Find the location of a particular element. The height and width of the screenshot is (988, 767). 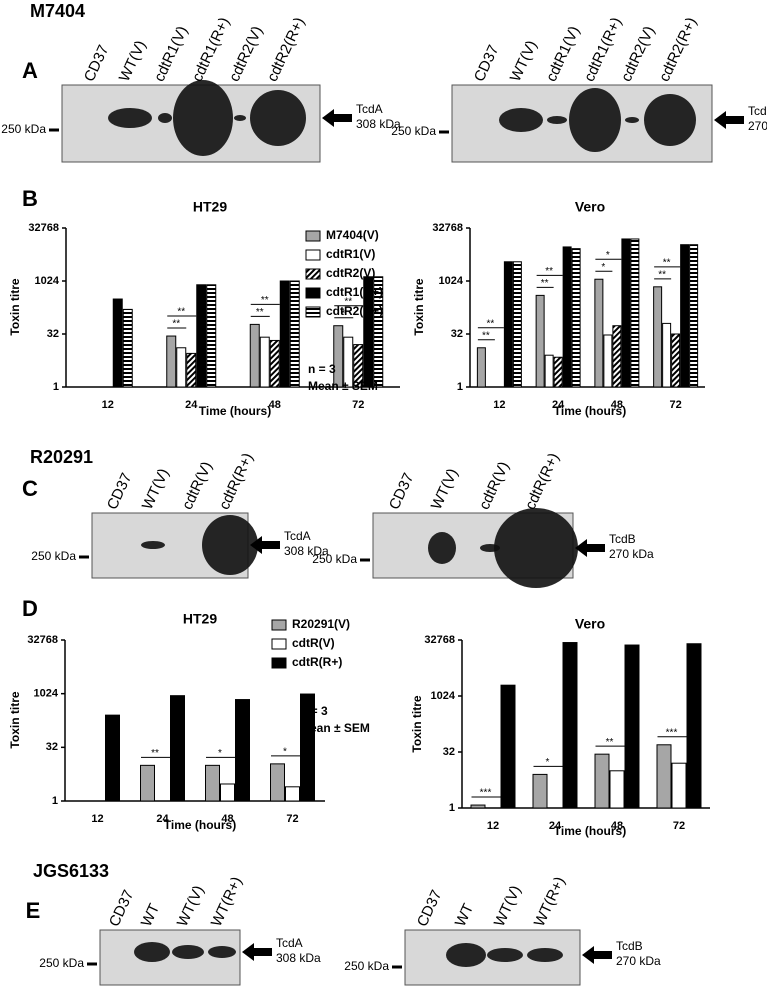

x-tick-label: 24 is located at coordinates (191, 405).